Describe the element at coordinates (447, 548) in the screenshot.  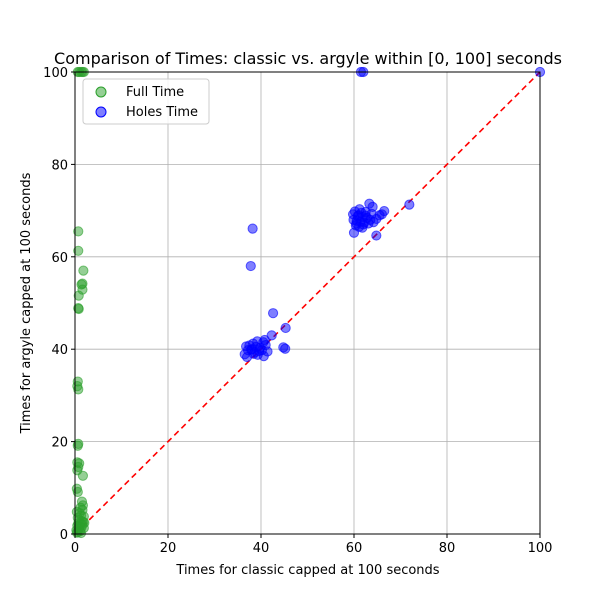
I see `x-tick-label: 80` at that location.